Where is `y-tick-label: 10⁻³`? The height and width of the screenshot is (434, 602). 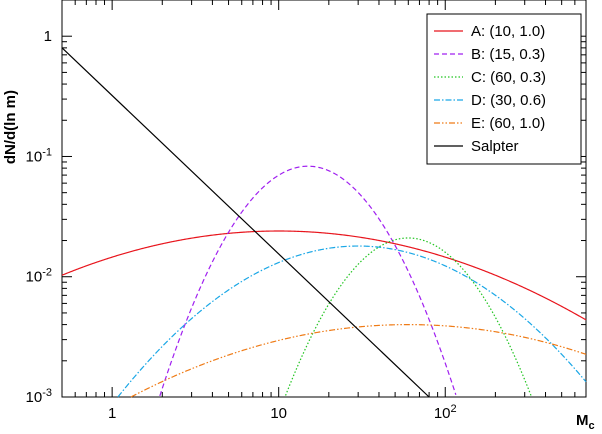
y-tick-label: 10⁻³ is located at coordinates (39, 396).